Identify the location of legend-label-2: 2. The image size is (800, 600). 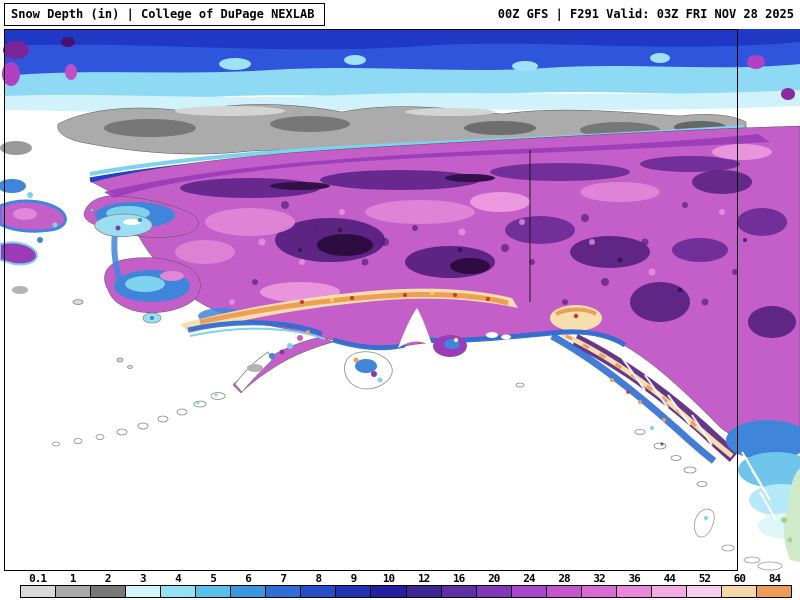
(108, 578).